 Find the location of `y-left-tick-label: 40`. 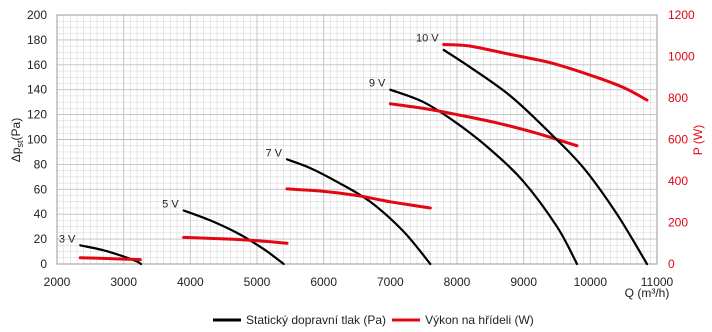

y-left-tick-label: 40 is located at coordinates (41, 214).